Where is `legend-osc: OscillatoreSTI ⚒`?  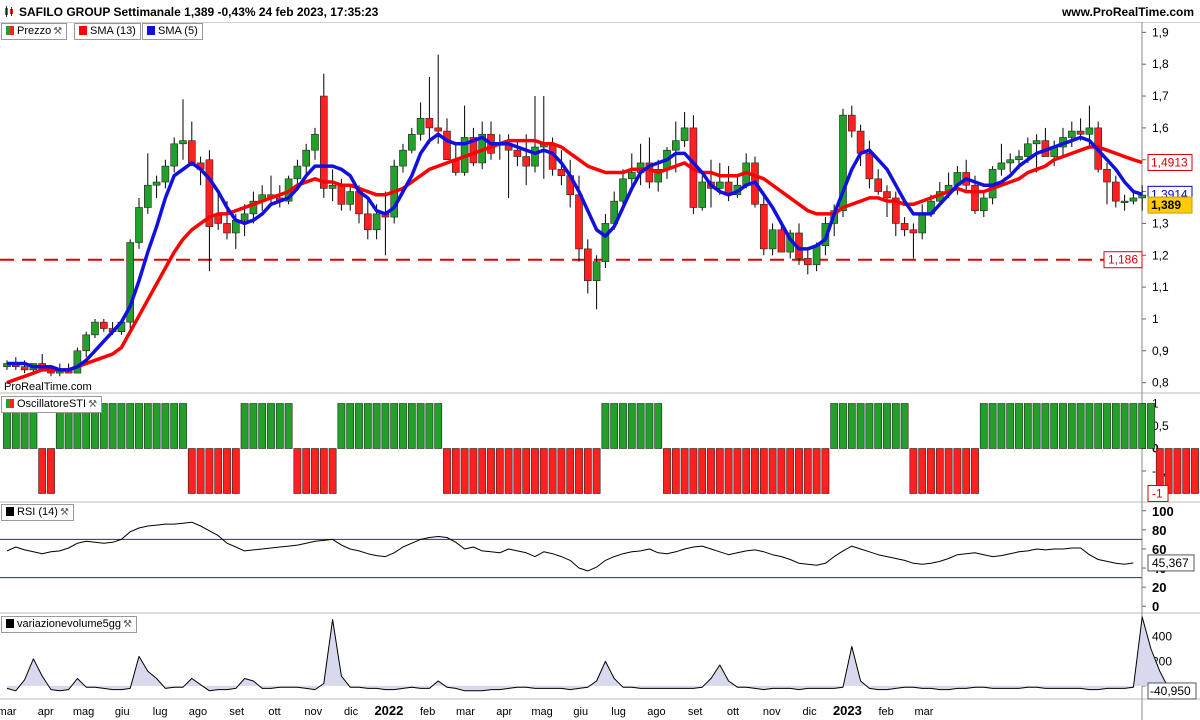 legend-osc: OscillatoreSTI ⚒ is located at coordinates (52, 404).